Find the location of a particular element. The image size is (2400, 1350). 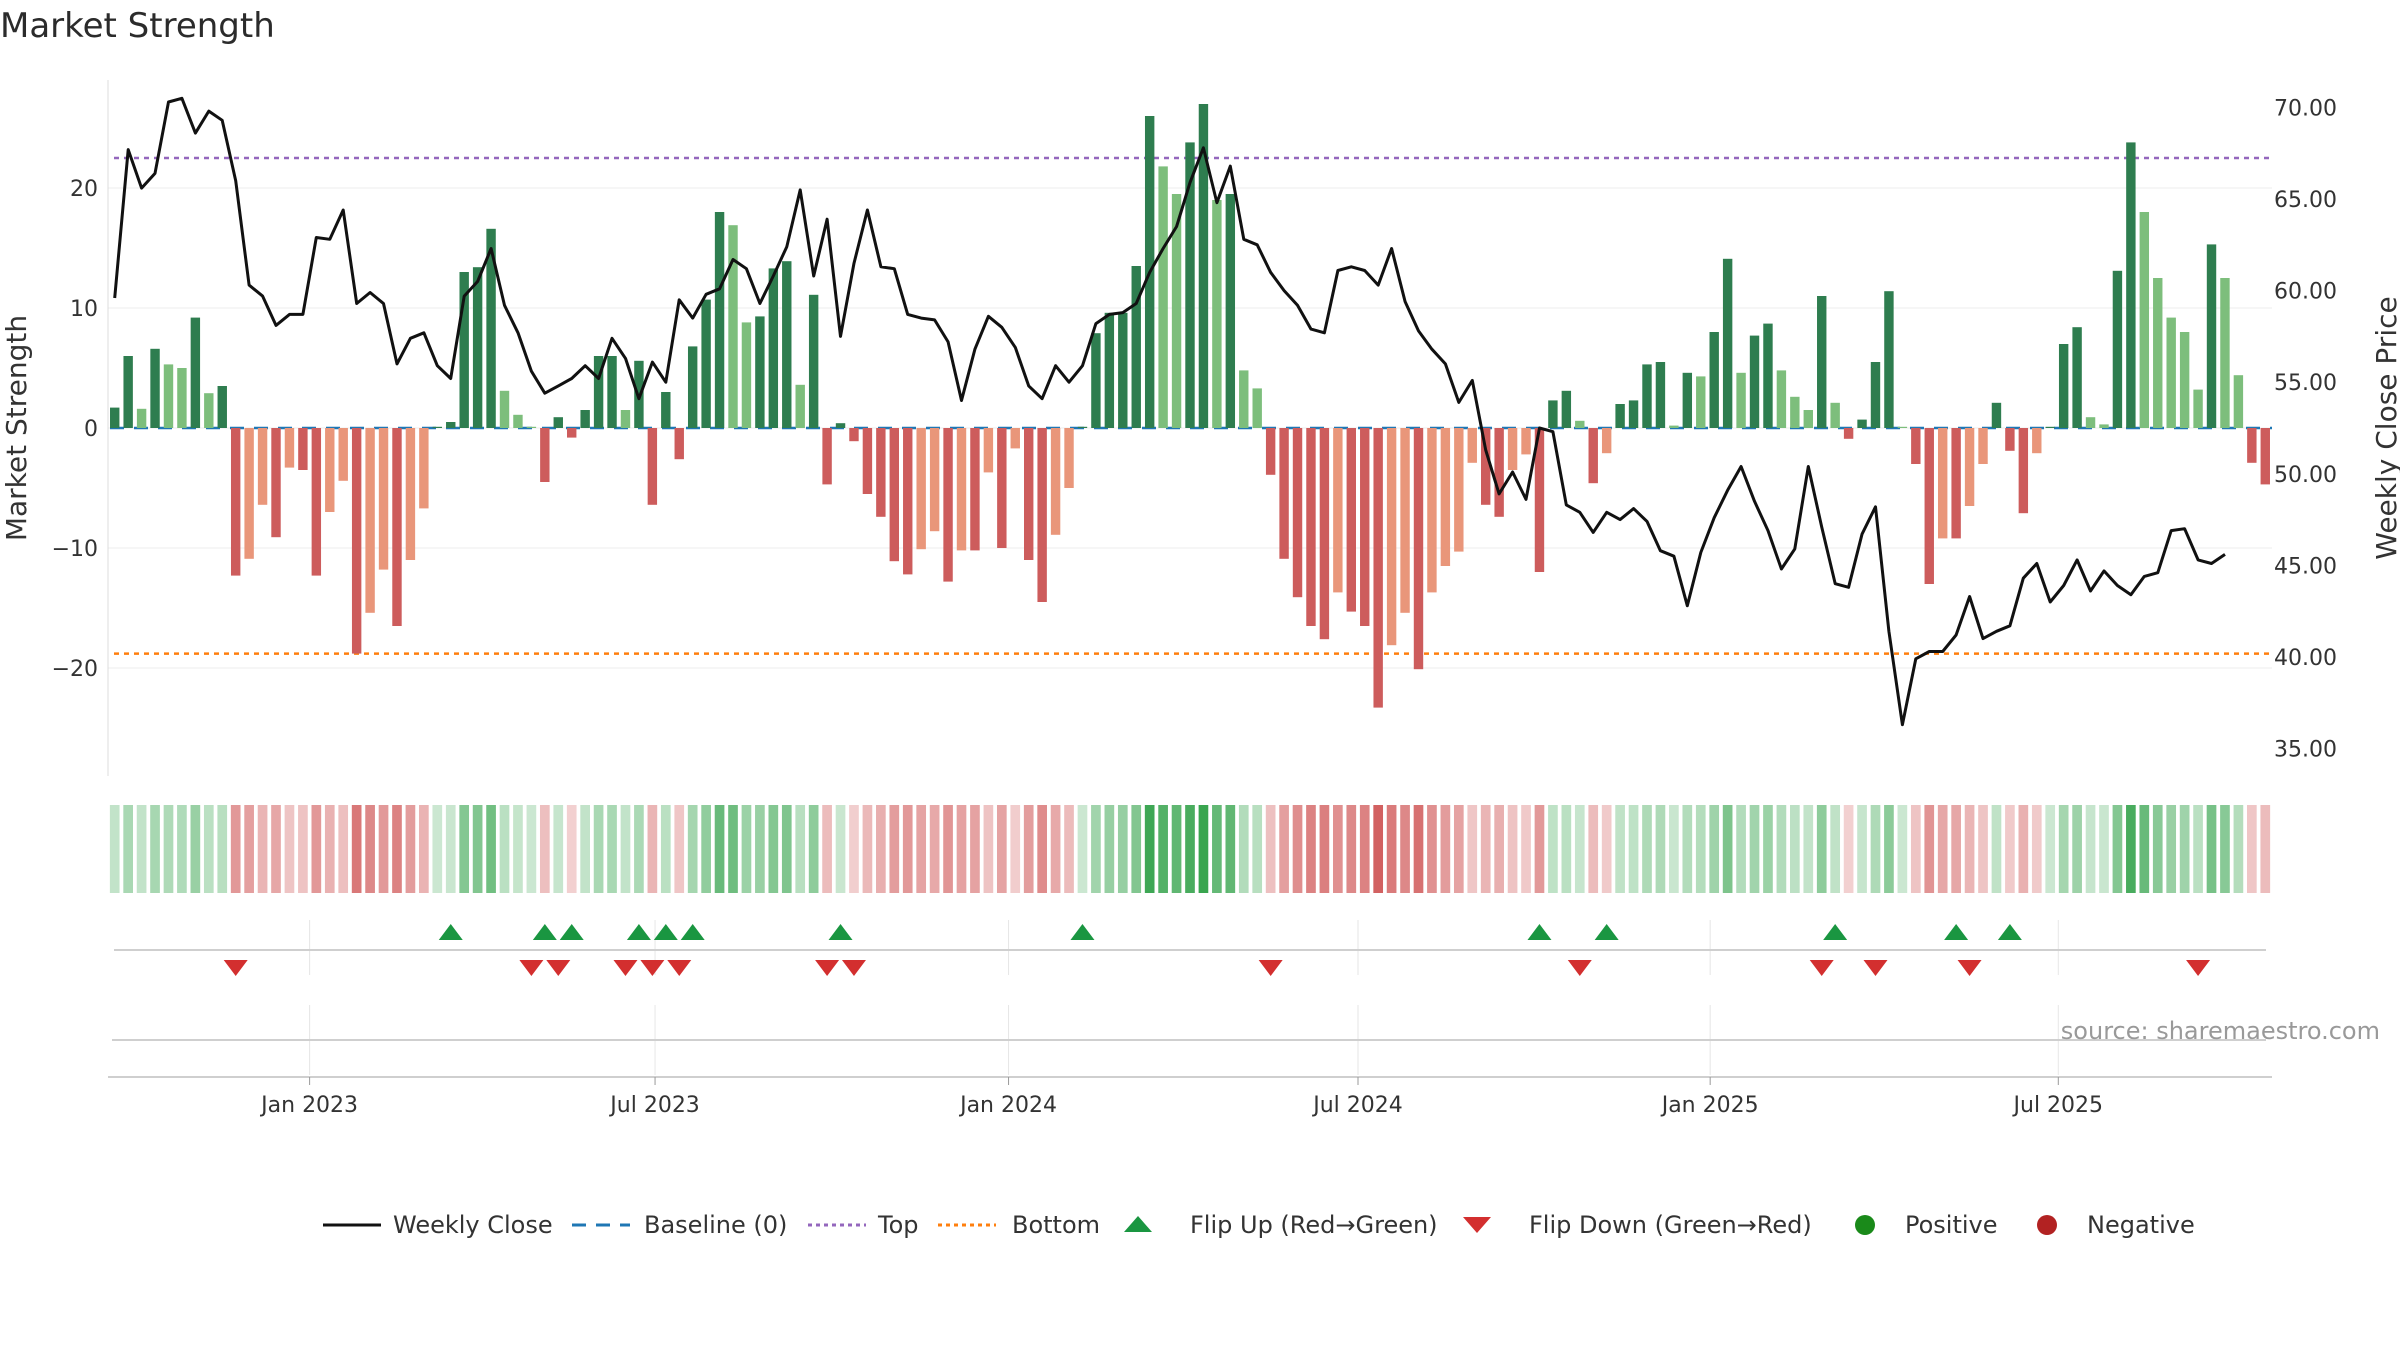

legend-baseline-label: Baseline (0) is located at coordinates (715, 1225).